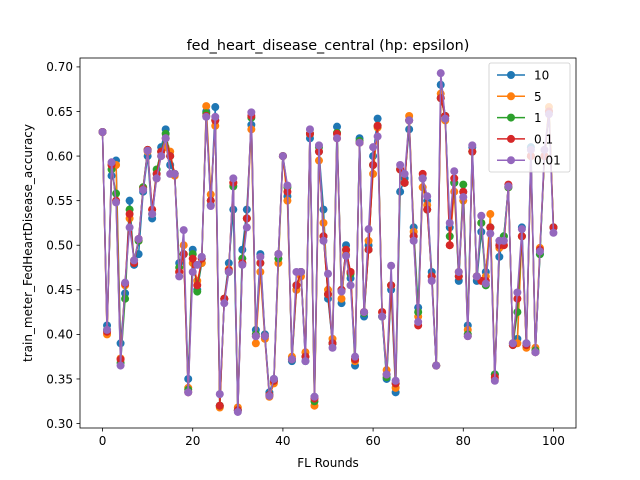  What do you see at coordinates (328, 46) in the screenshot?
I see `chart-title: fed_heart_disease_central (hp: epsilon)` at bounding box center [328, 46].